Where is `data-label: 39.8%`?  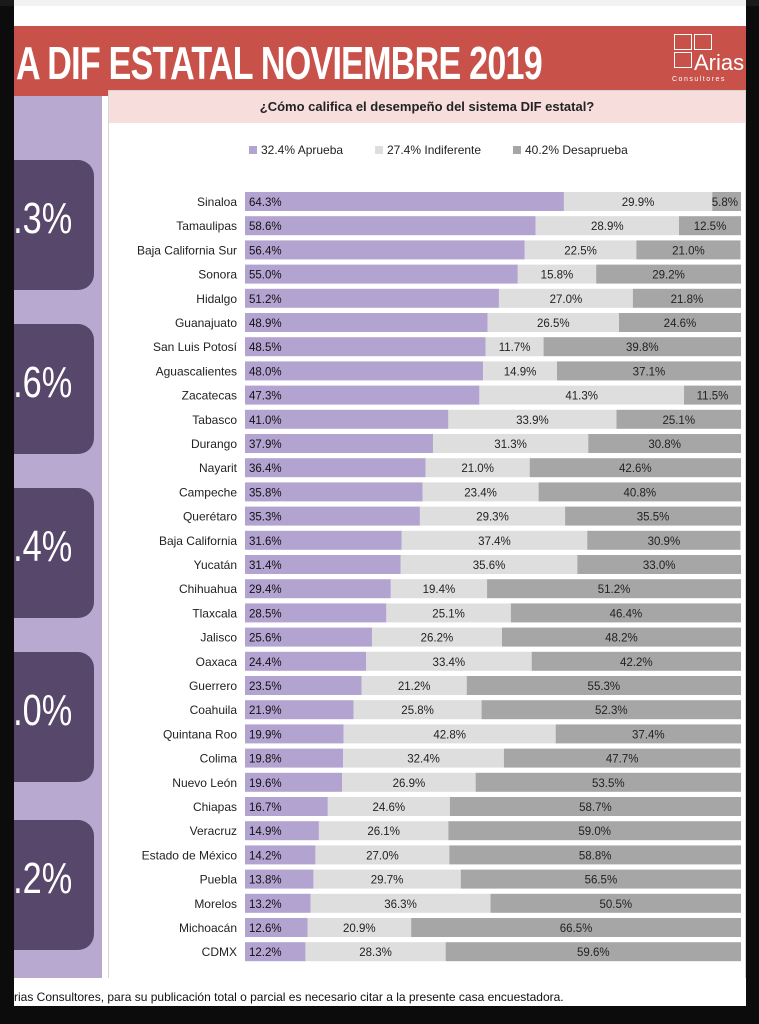
data-label: 39.8% is located at coordinates (642, 348).